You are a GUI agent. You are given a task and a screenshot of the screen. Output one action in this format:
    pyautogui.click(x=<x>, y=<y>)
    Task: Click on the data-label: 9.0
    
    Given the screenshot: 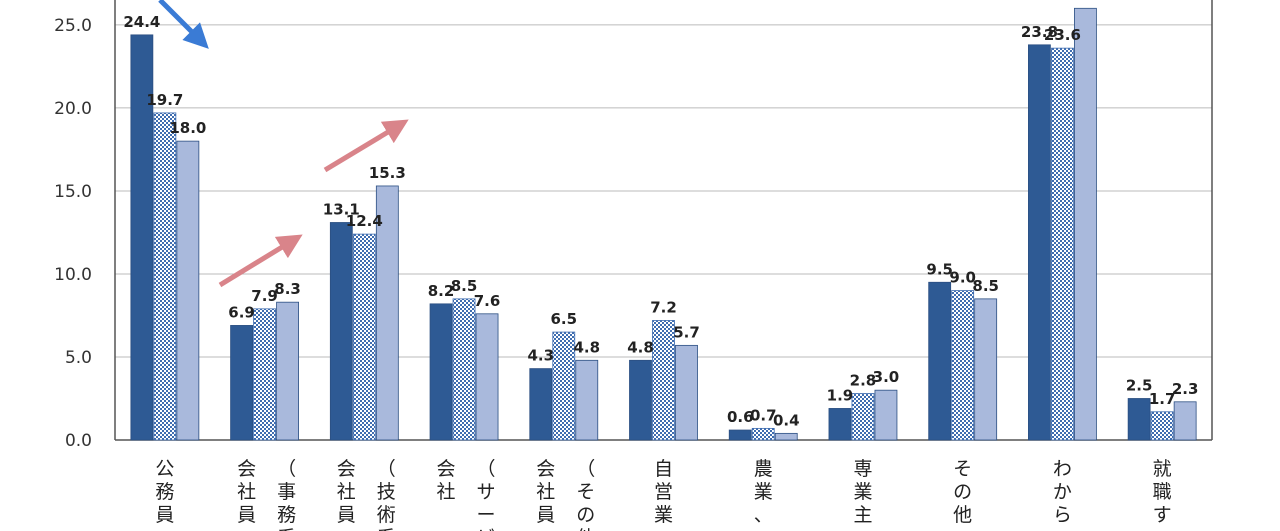 What is the action you would take?
    pyautogui.click(x=962, y=278)
    